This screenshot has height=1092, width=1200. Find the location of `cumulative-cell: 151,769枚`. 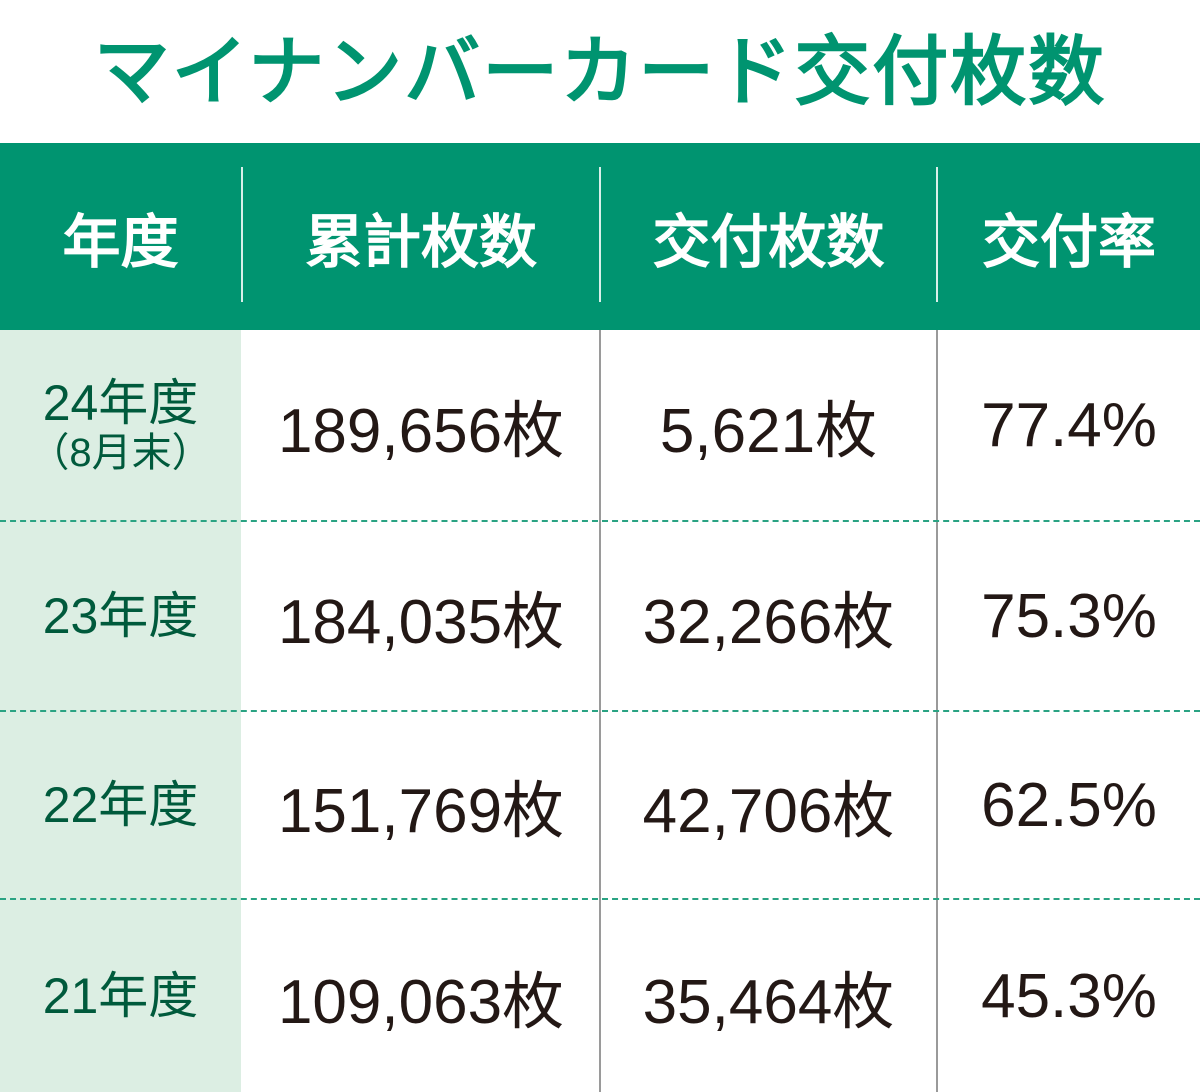

cumulative-cell: 151,769枚 is located at coordinates (421, 811).